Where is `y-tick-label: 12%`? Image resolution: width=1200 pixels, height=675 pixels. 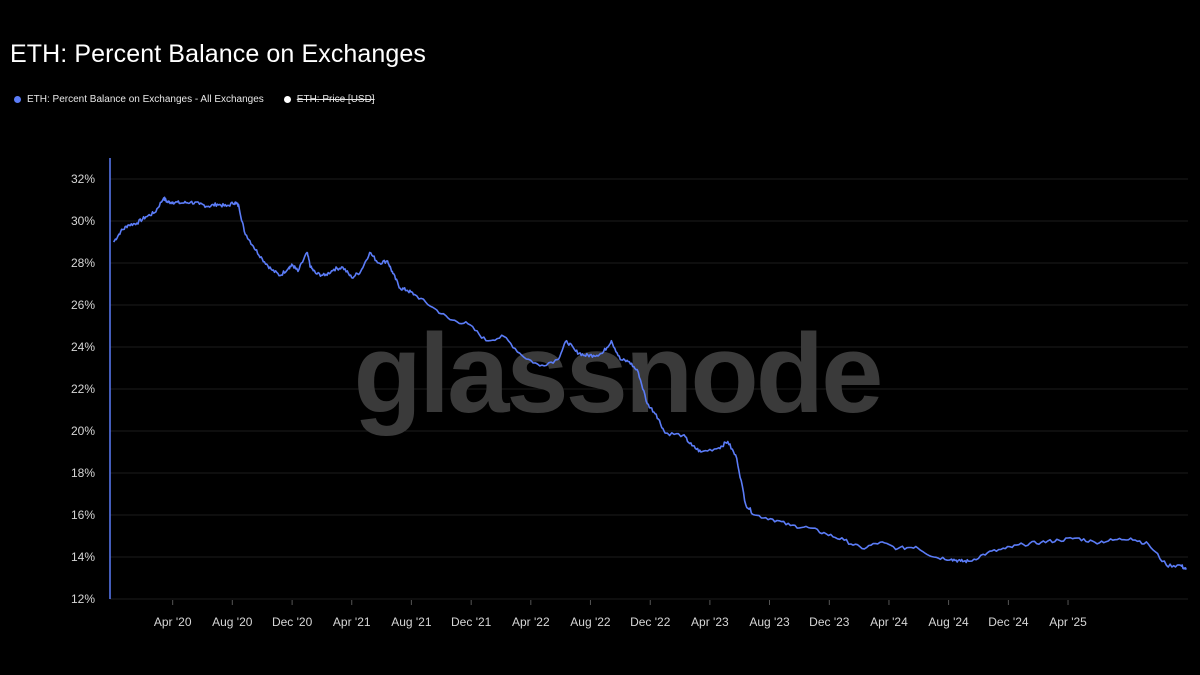
y-tick-label: 12% is located at coordinates (83, 599).